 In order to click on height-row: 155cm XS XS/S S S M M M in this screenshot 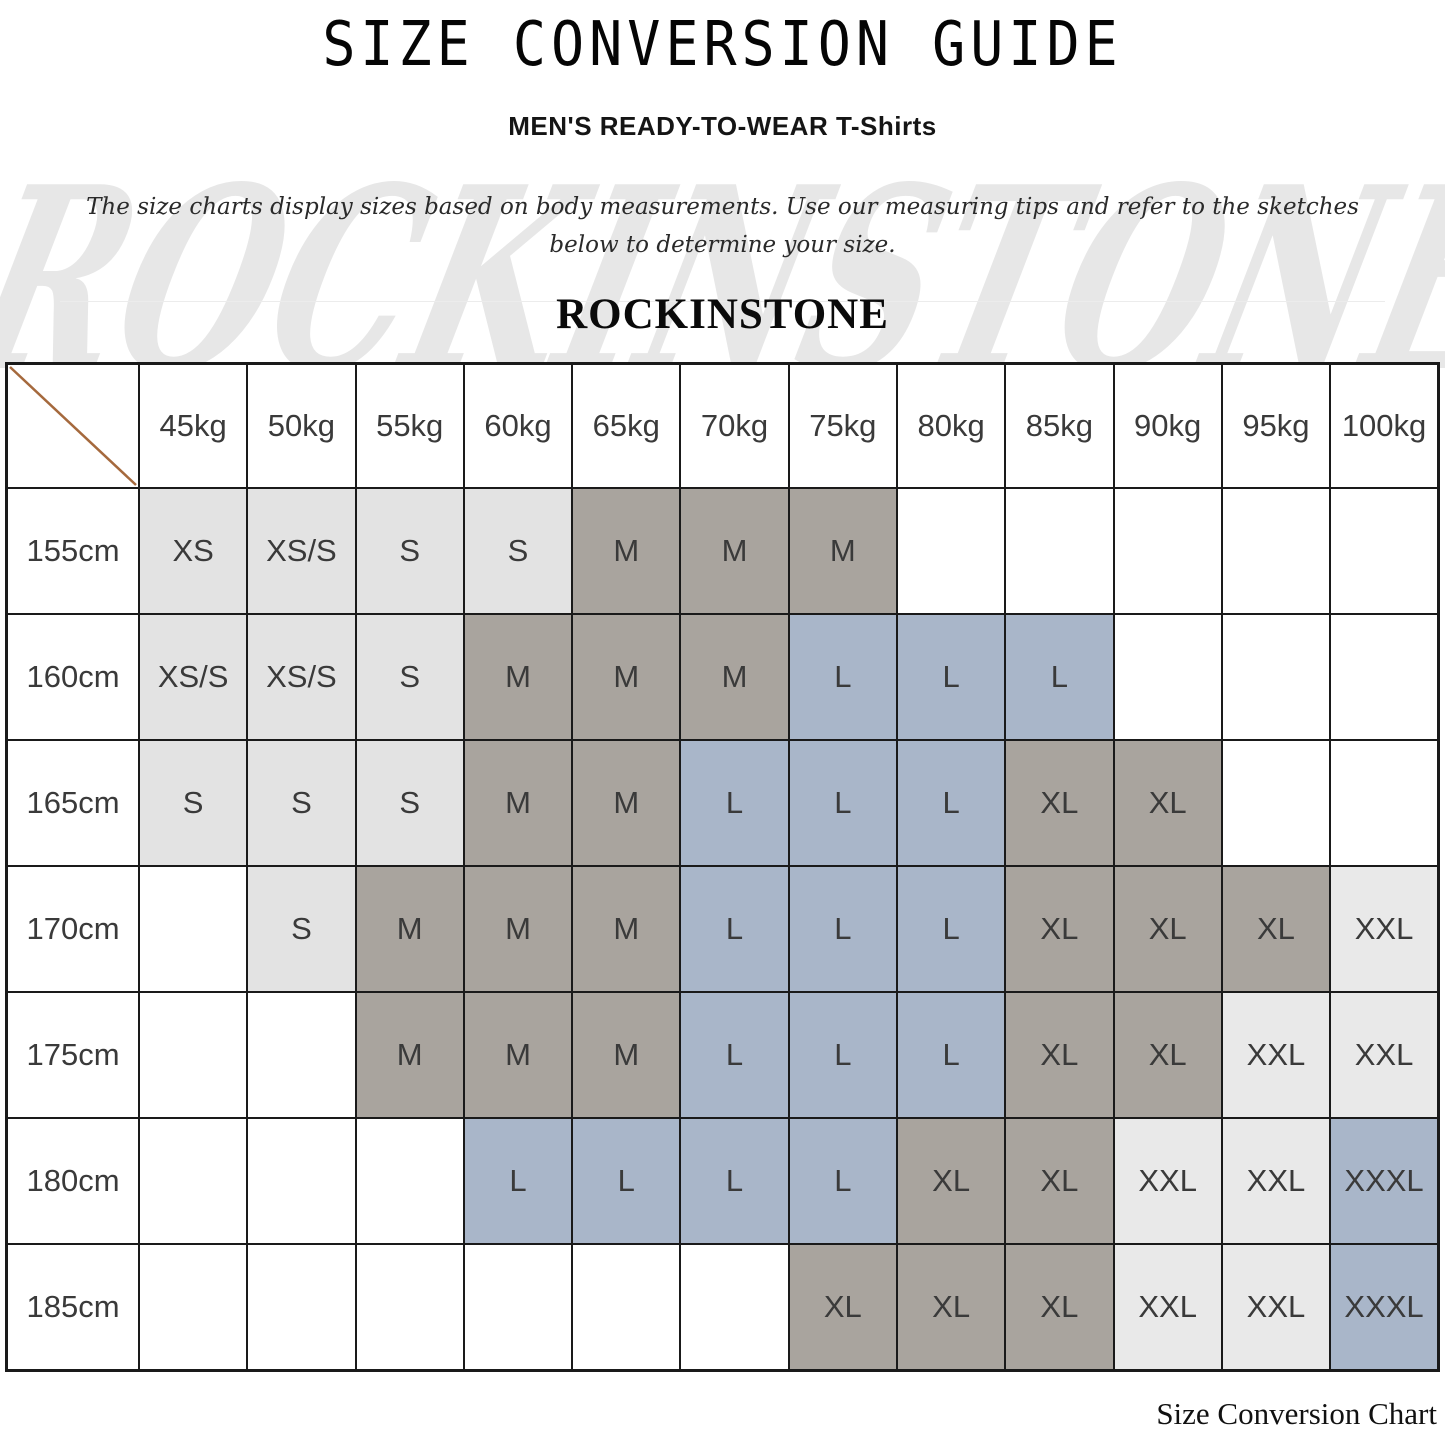, I will do `click(722, 551)`.